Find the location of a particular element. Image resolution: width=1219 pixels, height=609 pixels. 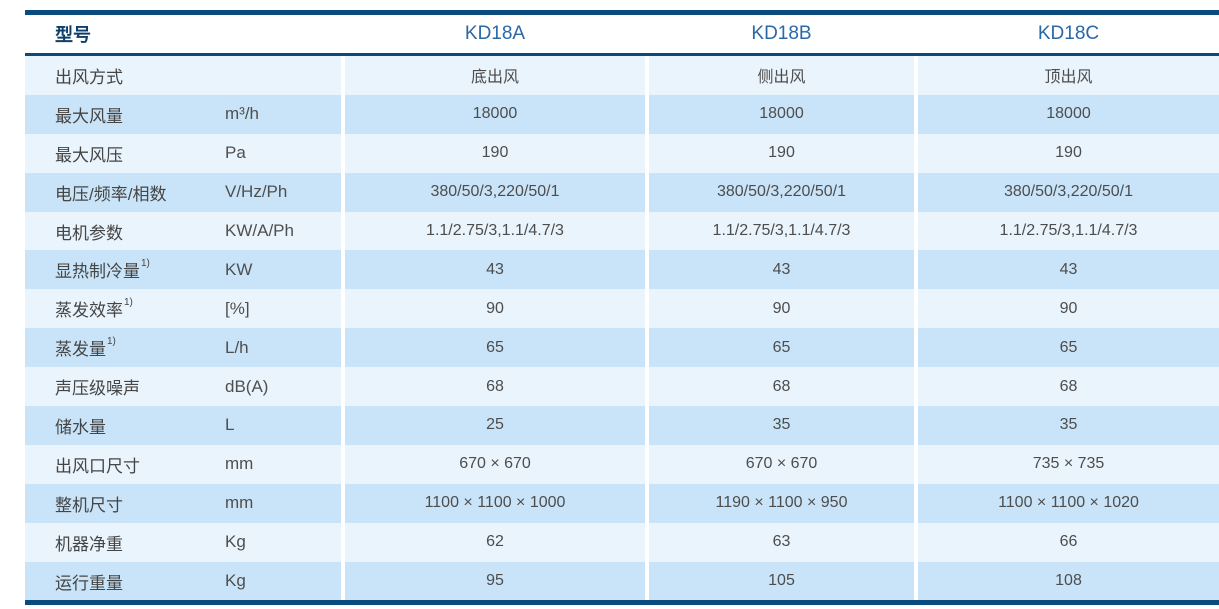

row-value-kd18b: 380/50/3,220/50/1 is located at coordinates (781, 192).